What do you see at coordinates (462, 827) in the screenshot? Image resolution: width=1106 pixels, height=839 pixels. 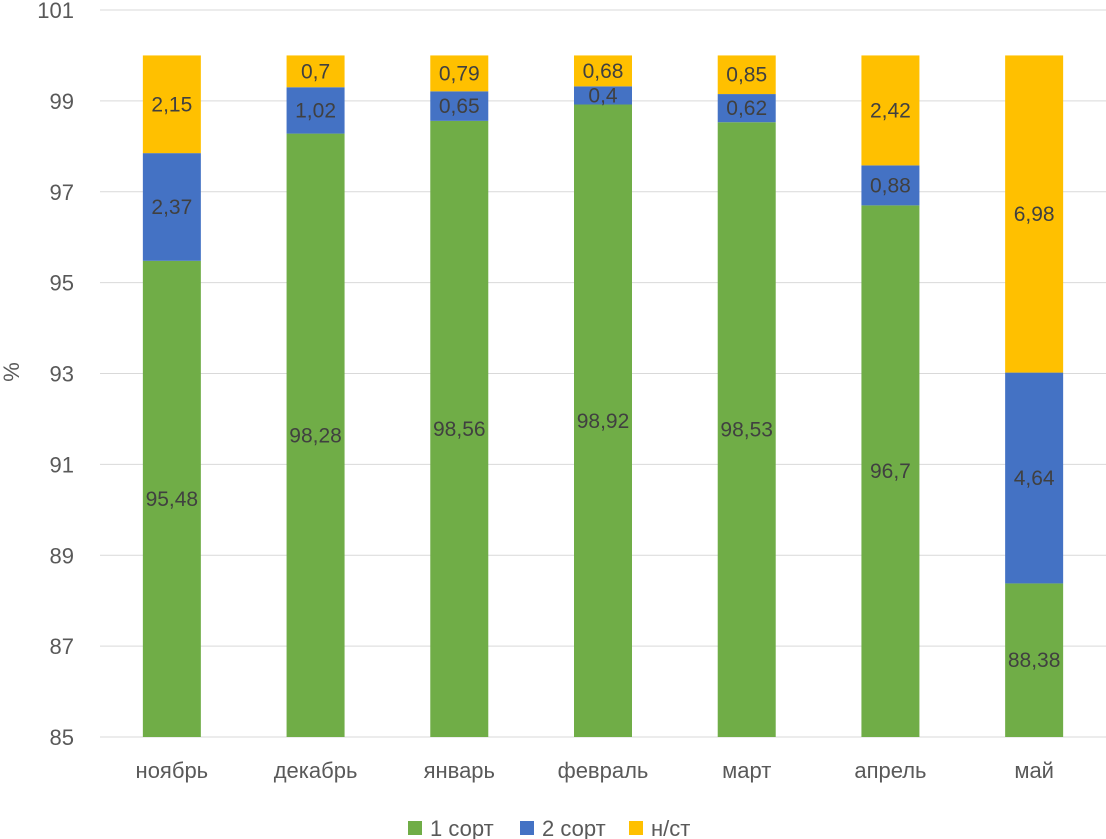 I see `legend-label: 1 сорт` at bounding box center [462, 827].